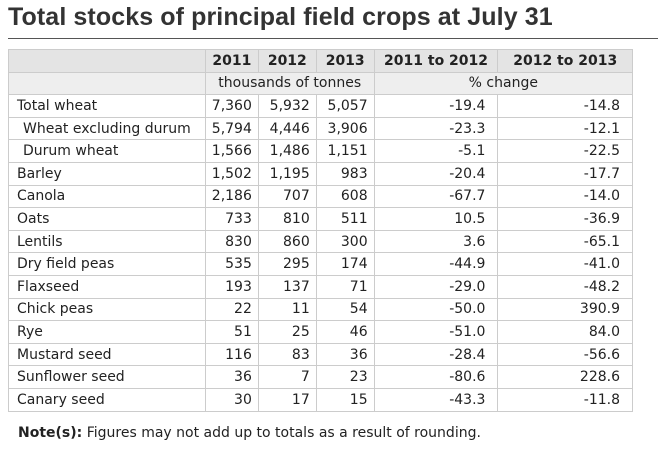  Describe the element at coordinates (231, 332) in the screenshot. I see `cell-2011: 51` at that location.